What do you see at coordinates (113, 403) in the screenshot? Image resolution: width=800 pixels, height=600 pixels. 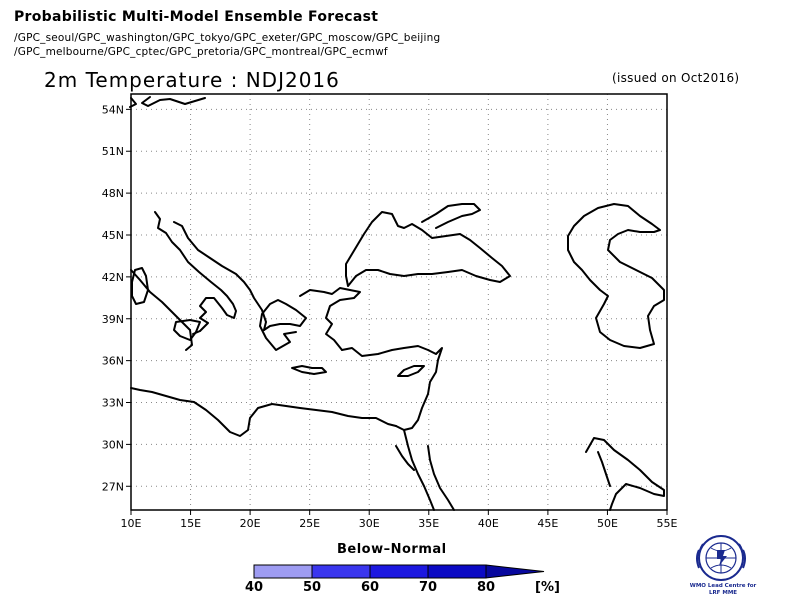 I see `lat-tick-label: 33N` at bounding box center [113, 403].